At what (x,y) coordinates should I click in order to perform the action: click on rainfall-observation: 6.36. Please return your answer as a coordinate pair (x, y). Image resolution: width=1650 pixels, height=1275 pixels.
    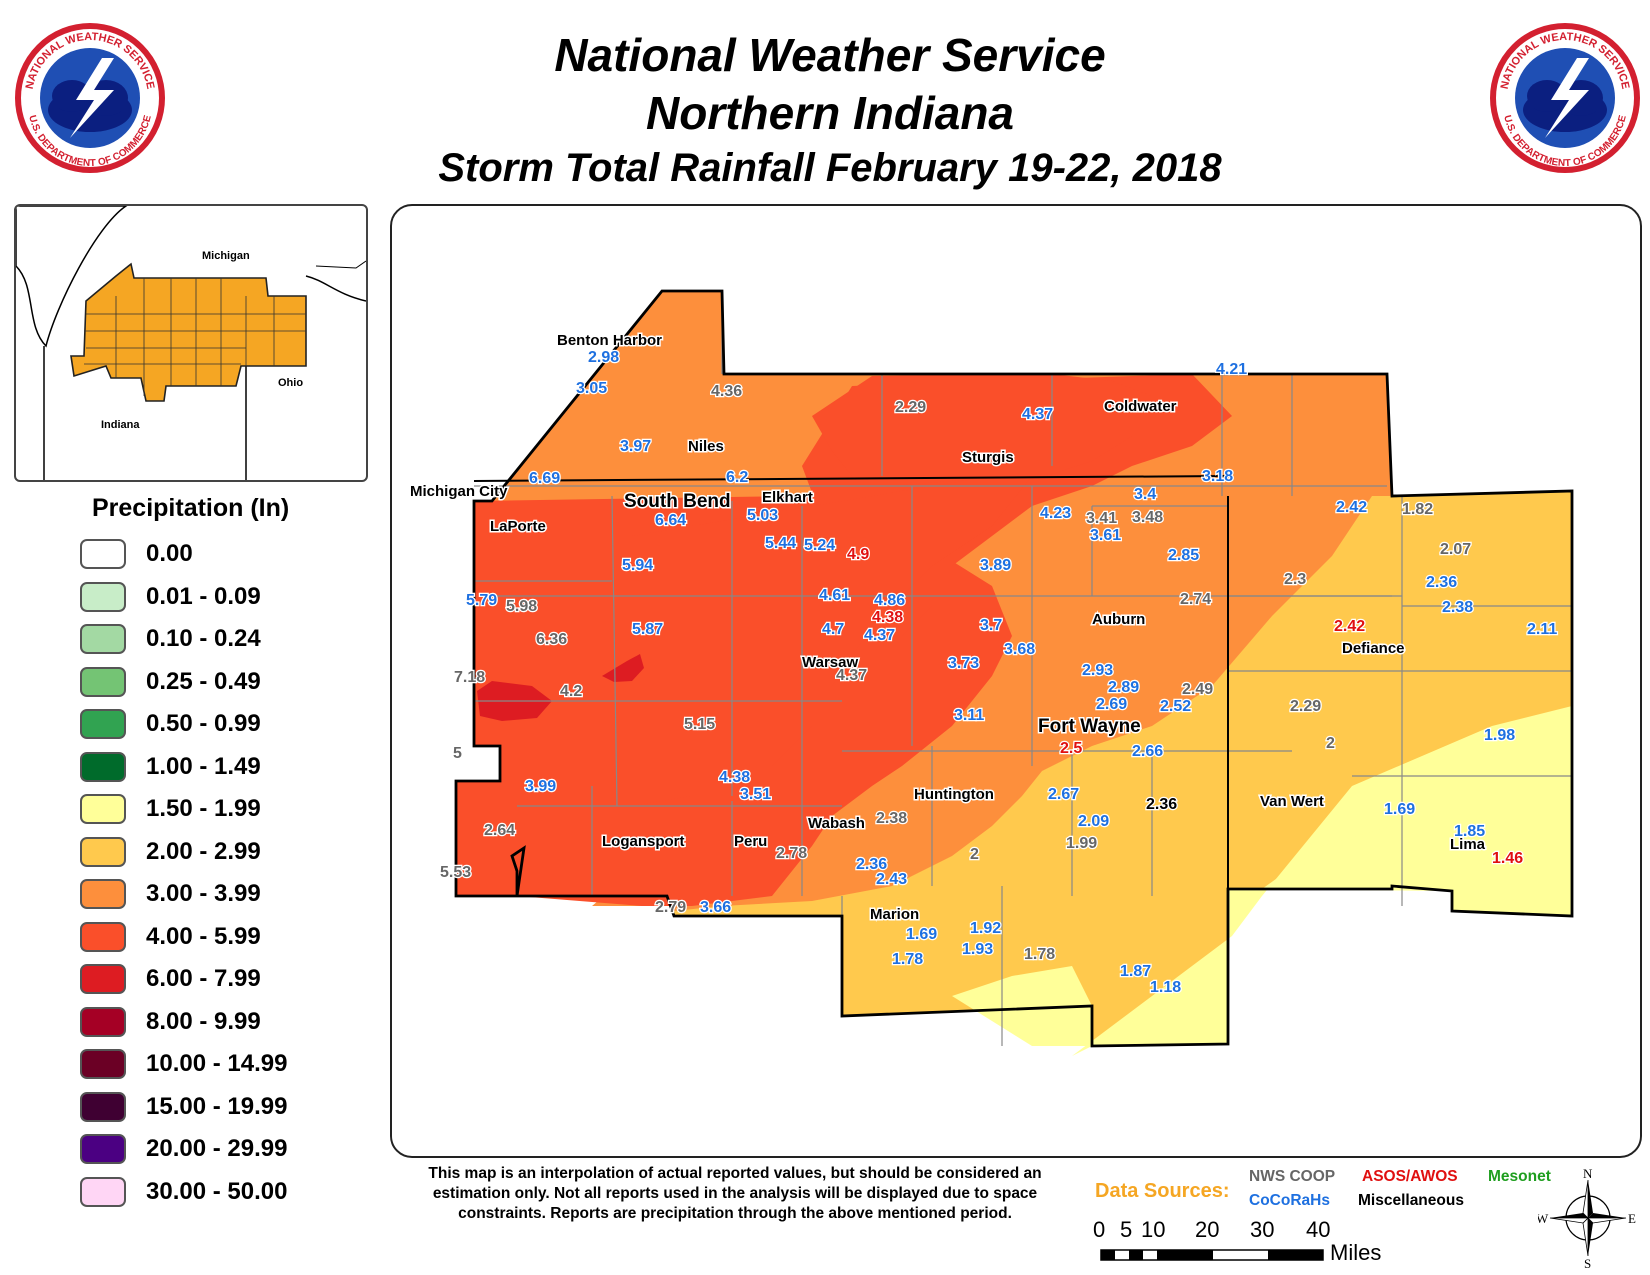
    Looking at the image, I should click on (551, 639).